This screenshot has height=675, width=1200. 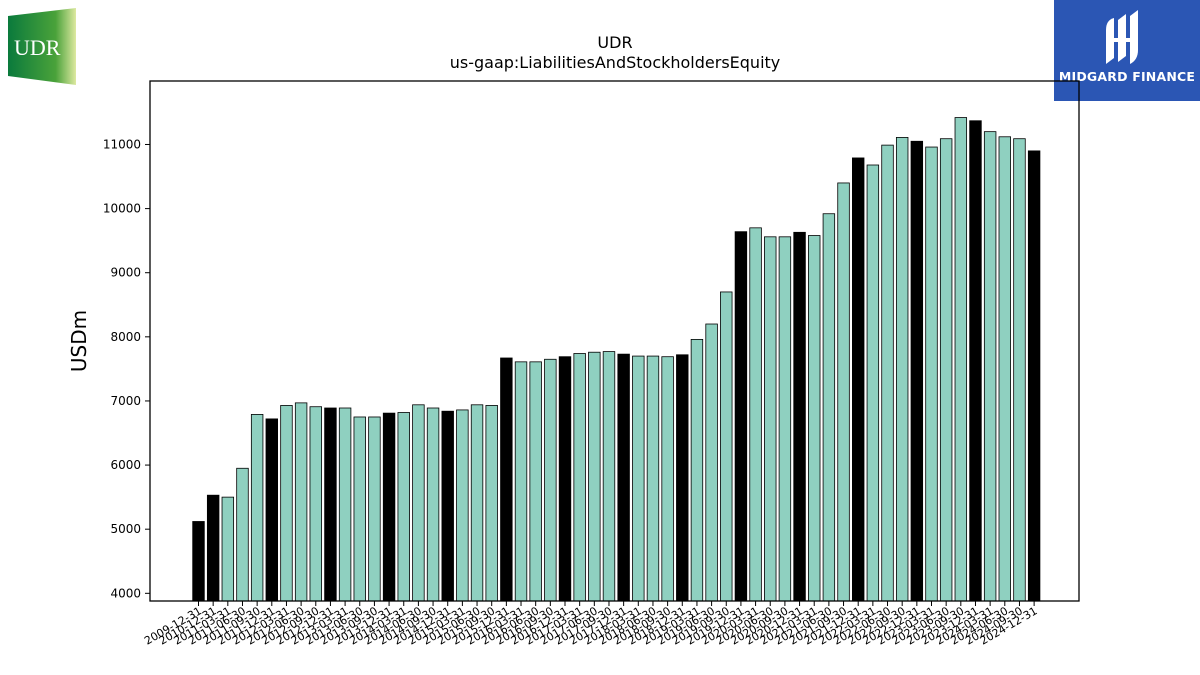 What do you see at coordinates (614, 42) in the screenshot?
I see `chart-title: UDR` at bounding box center [614, 42].